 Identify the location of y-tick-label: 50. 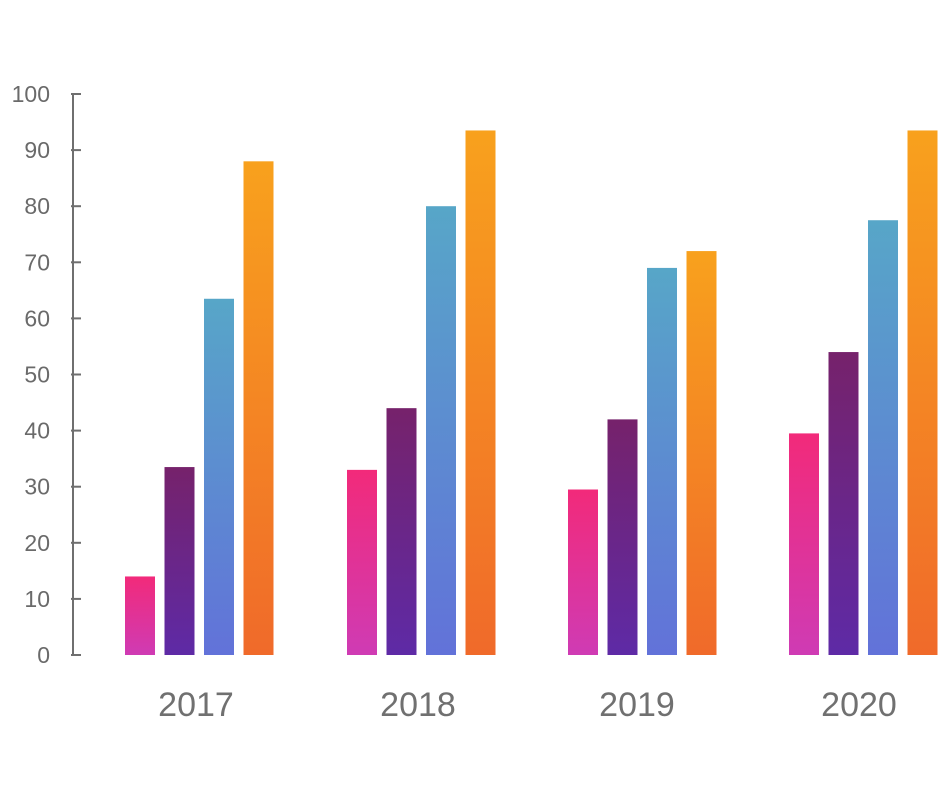
(37, 375).